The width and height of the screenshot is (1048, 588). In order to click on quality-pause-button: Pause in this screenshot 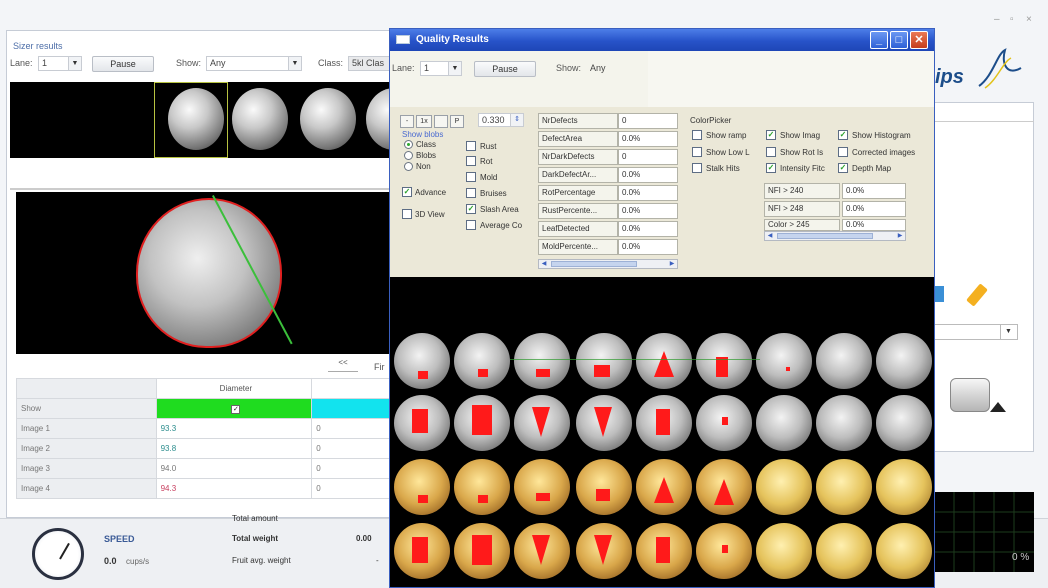, I will do `click(505, 69)`.